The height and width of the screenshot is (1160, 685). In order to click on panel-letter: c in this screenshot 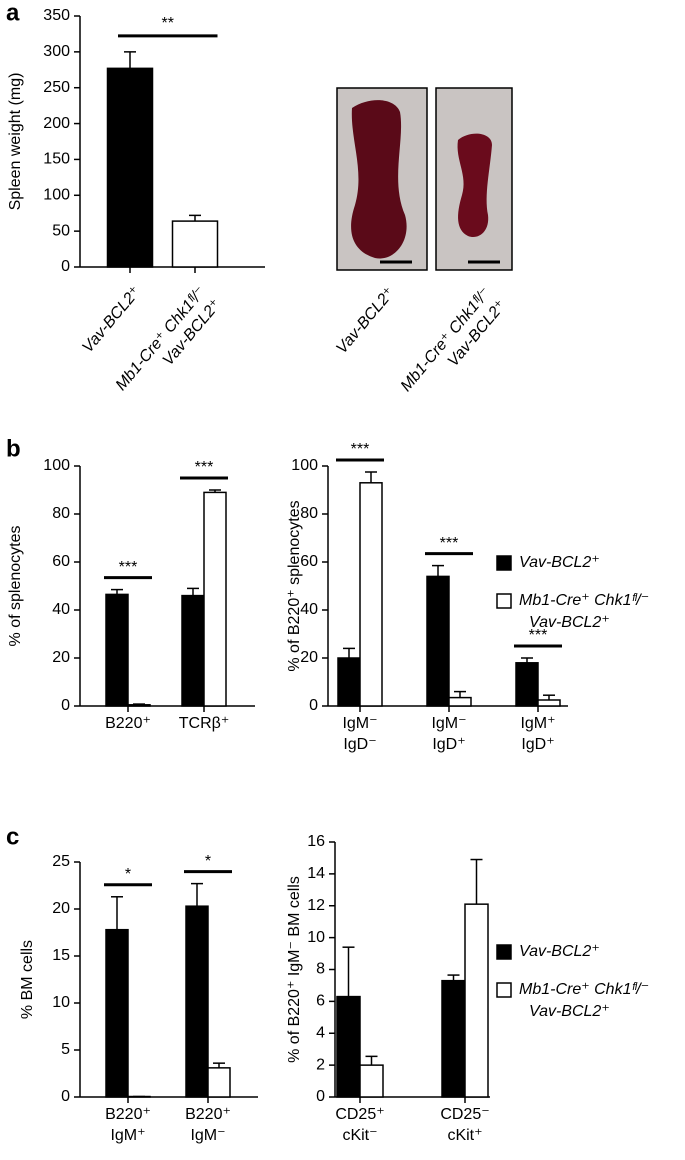, I will do `click(12, 836)`.